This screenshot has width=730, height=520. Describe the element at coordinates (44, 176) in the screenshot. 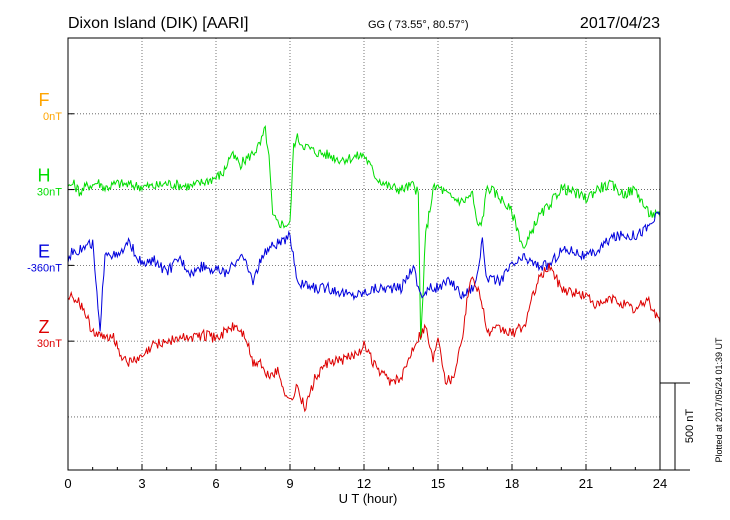

I see `series-name-H: H` at that location.